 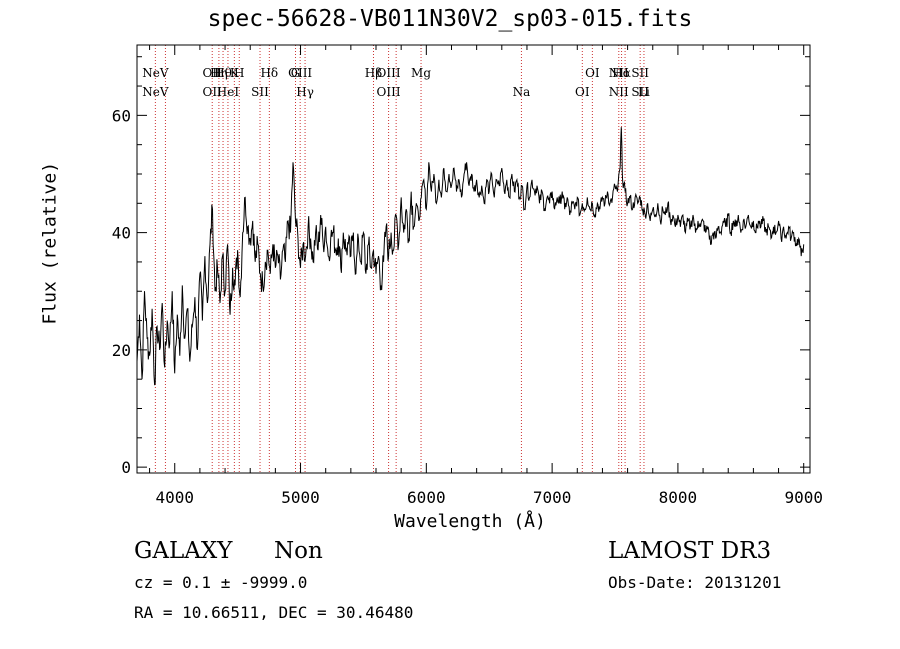 I want to click on line-label-bottom: Hγ, so click(x=305, y=92).